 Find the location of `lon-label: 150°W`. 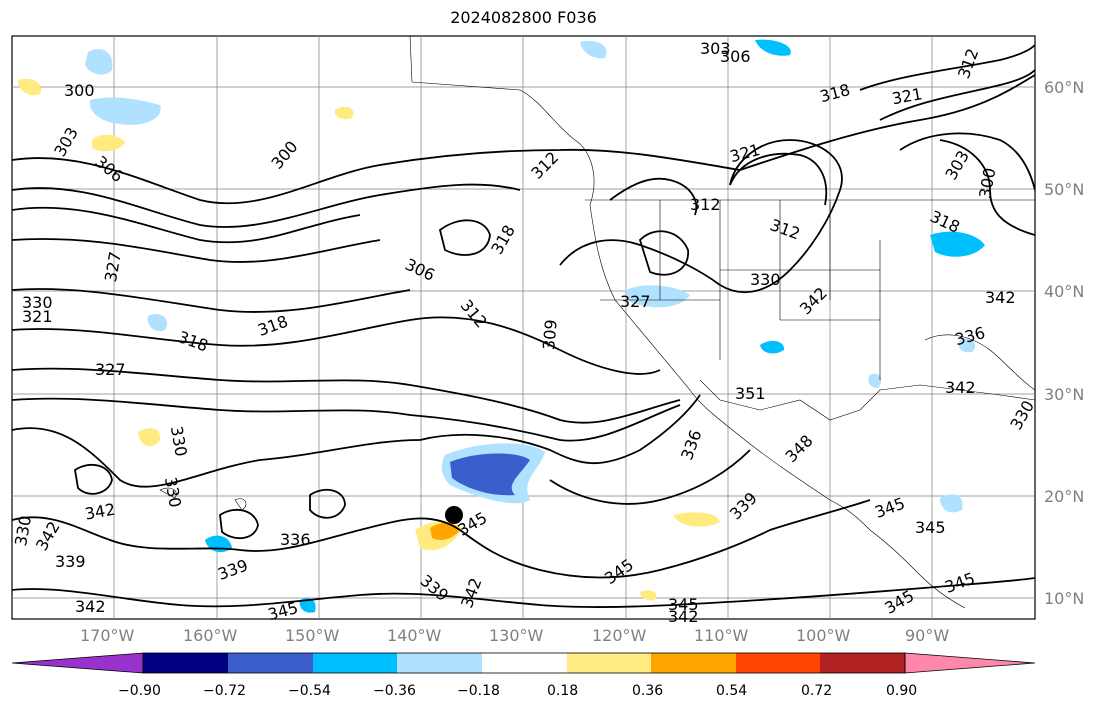

lon-label: 150°W is located at coordinates (312, 635).